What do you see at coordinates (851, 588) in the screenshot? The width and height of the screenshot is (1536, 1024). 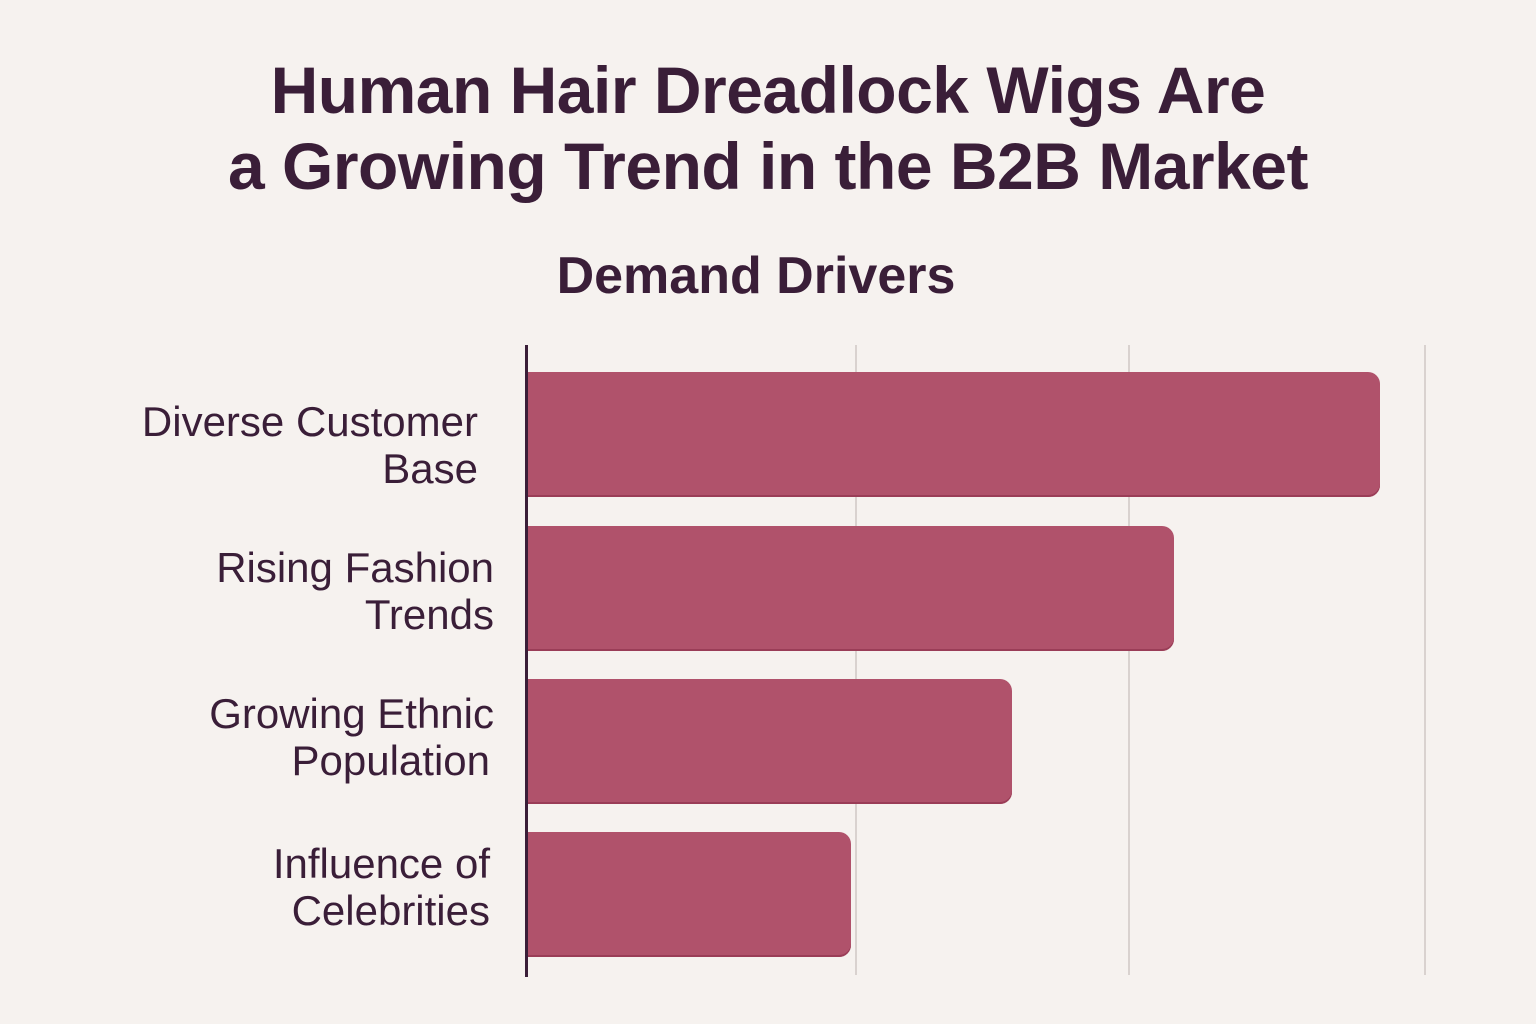 I see `bar-rising-fashion-trends` at bounding box center [851, 588].